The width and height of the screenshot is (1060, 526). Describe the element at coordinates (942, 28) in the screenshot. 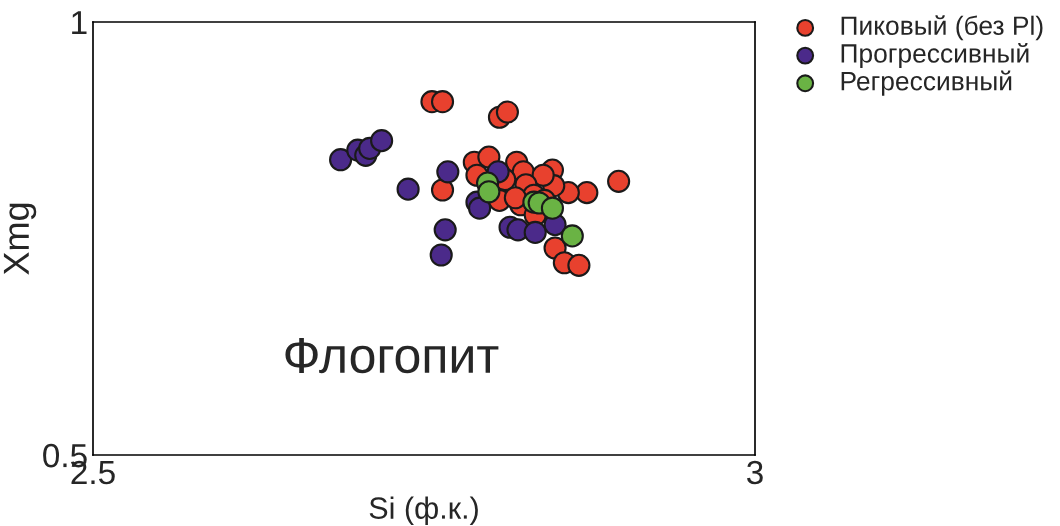

I see `legend-label: Пиковый (без Pl)` at that location.